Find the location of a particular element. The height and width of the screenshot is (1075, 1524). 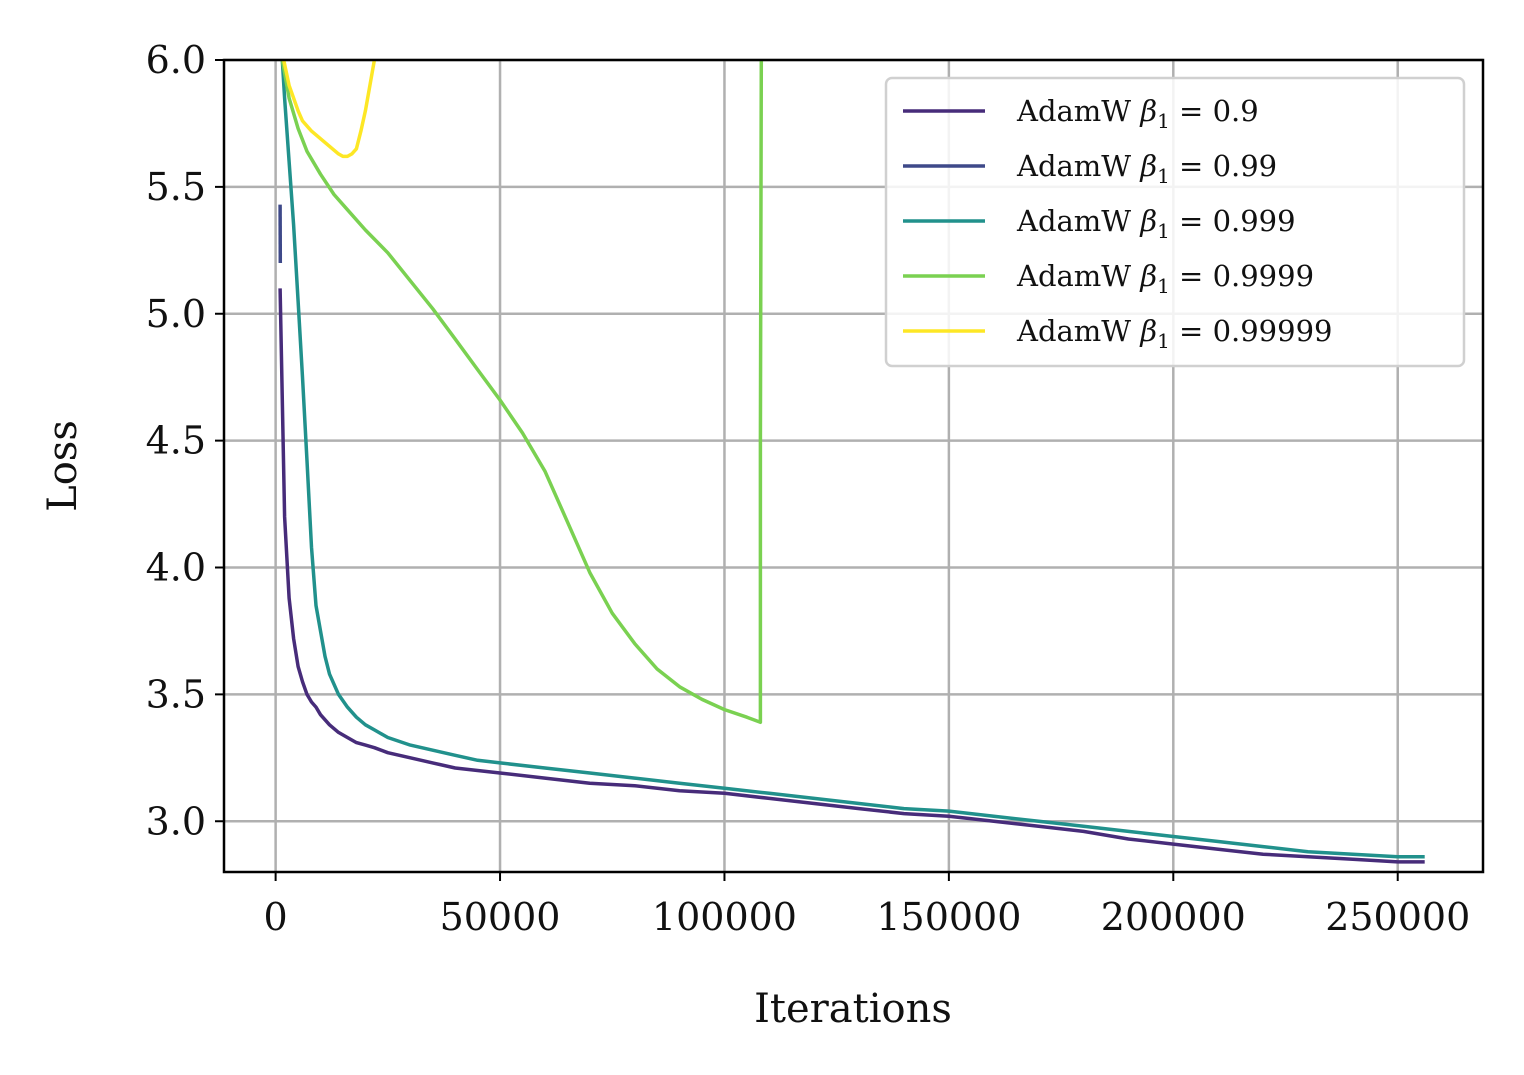

y-axis-label: Loss is located at coordinates (63, 466).